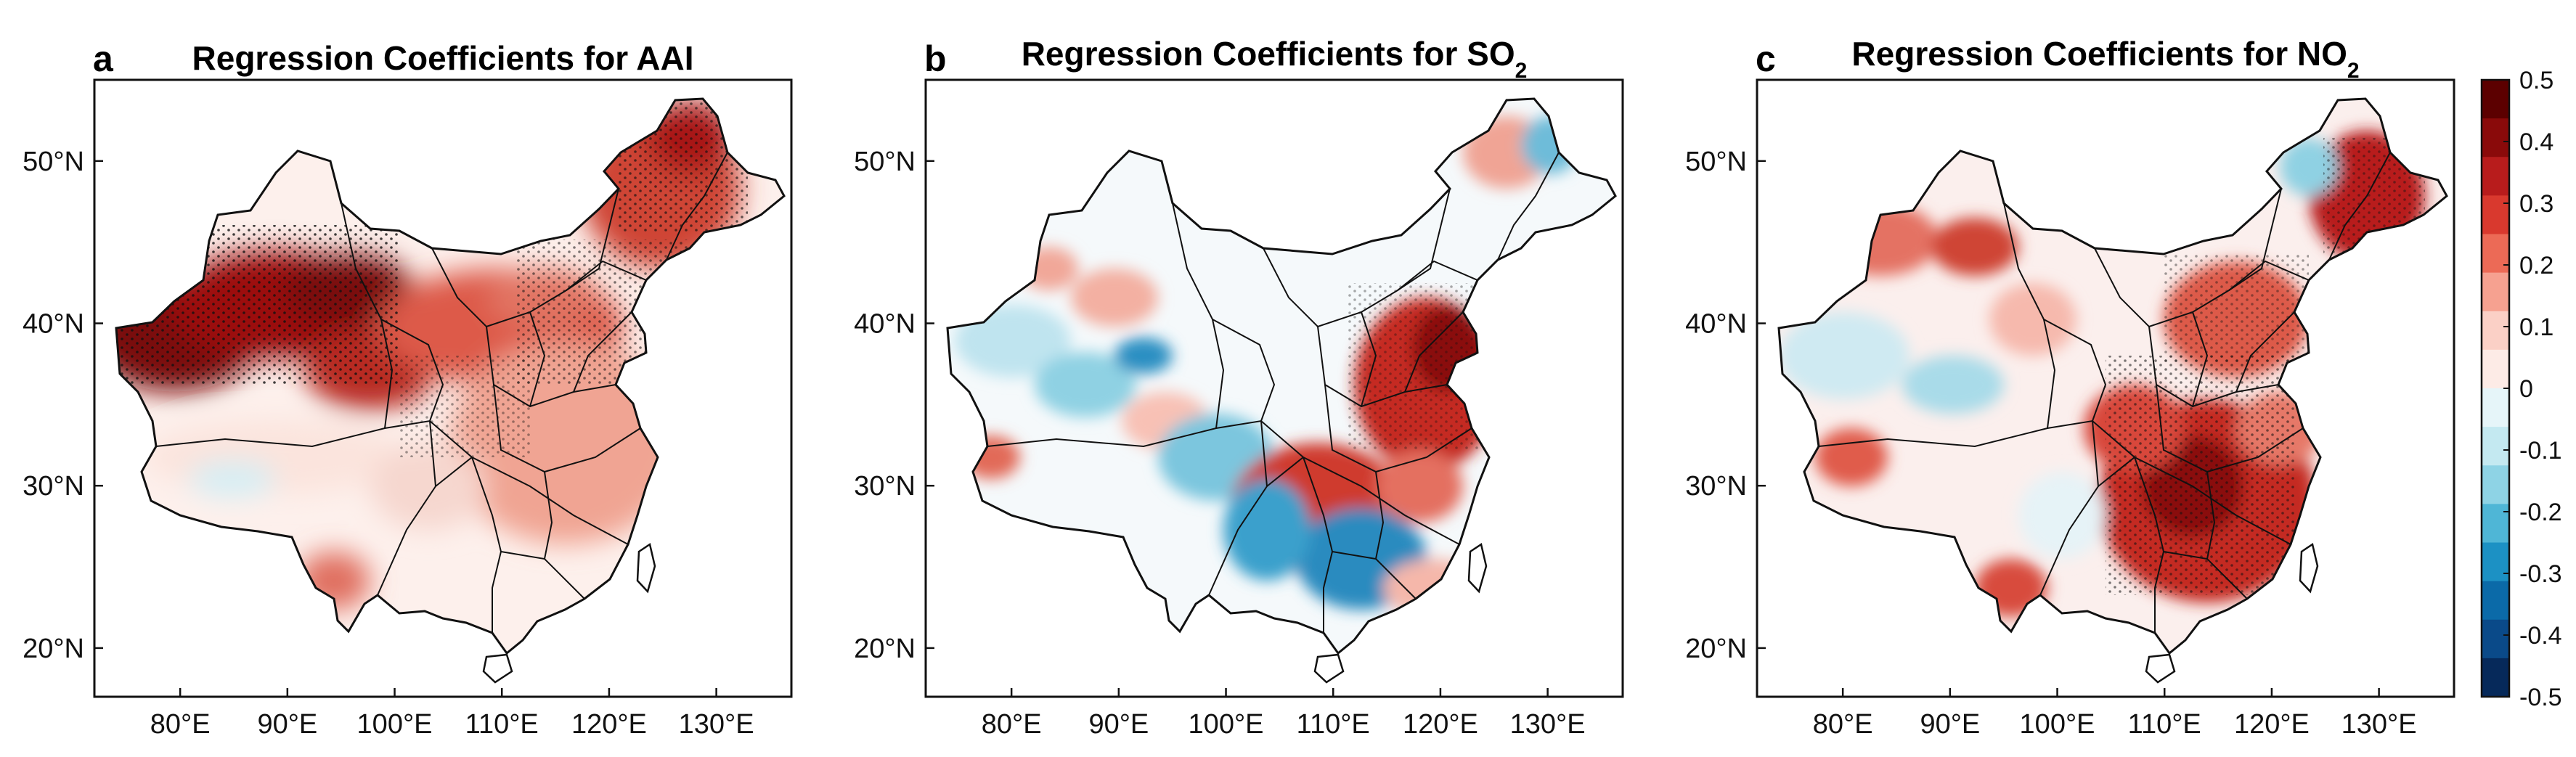 The height and width of the screenshot is (757, 2576). What do you see at coordinates (1226, 724) in the screenshot?
I see `panel-b-xtick-label: 100°E` at bounding box center [1226, 724].